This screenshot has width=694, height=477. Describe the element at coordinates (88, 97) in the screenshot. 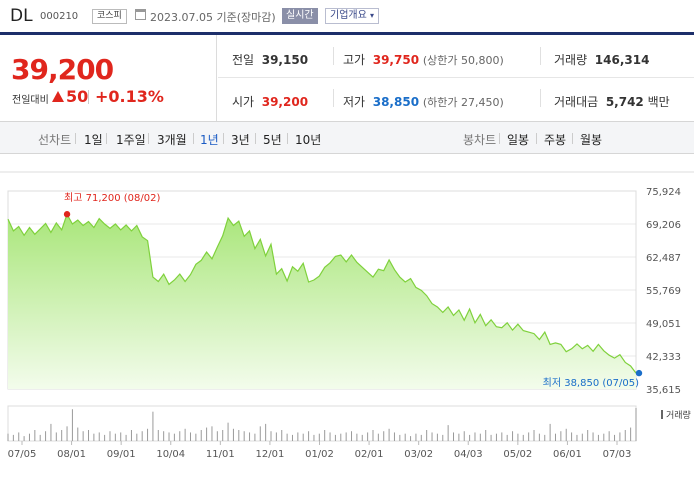

I see `change-divider` at that location.